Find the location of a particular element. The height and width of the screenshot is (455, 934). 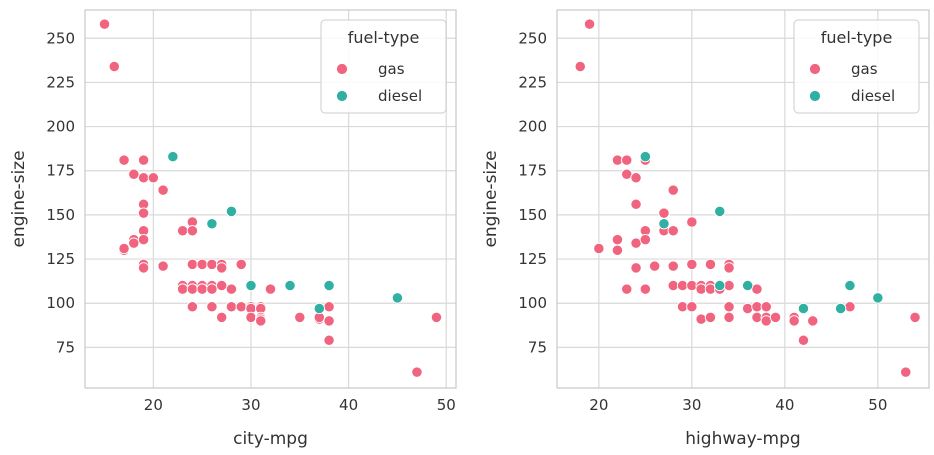

y-tick-label: 150 is located at coordinates (60, 215).